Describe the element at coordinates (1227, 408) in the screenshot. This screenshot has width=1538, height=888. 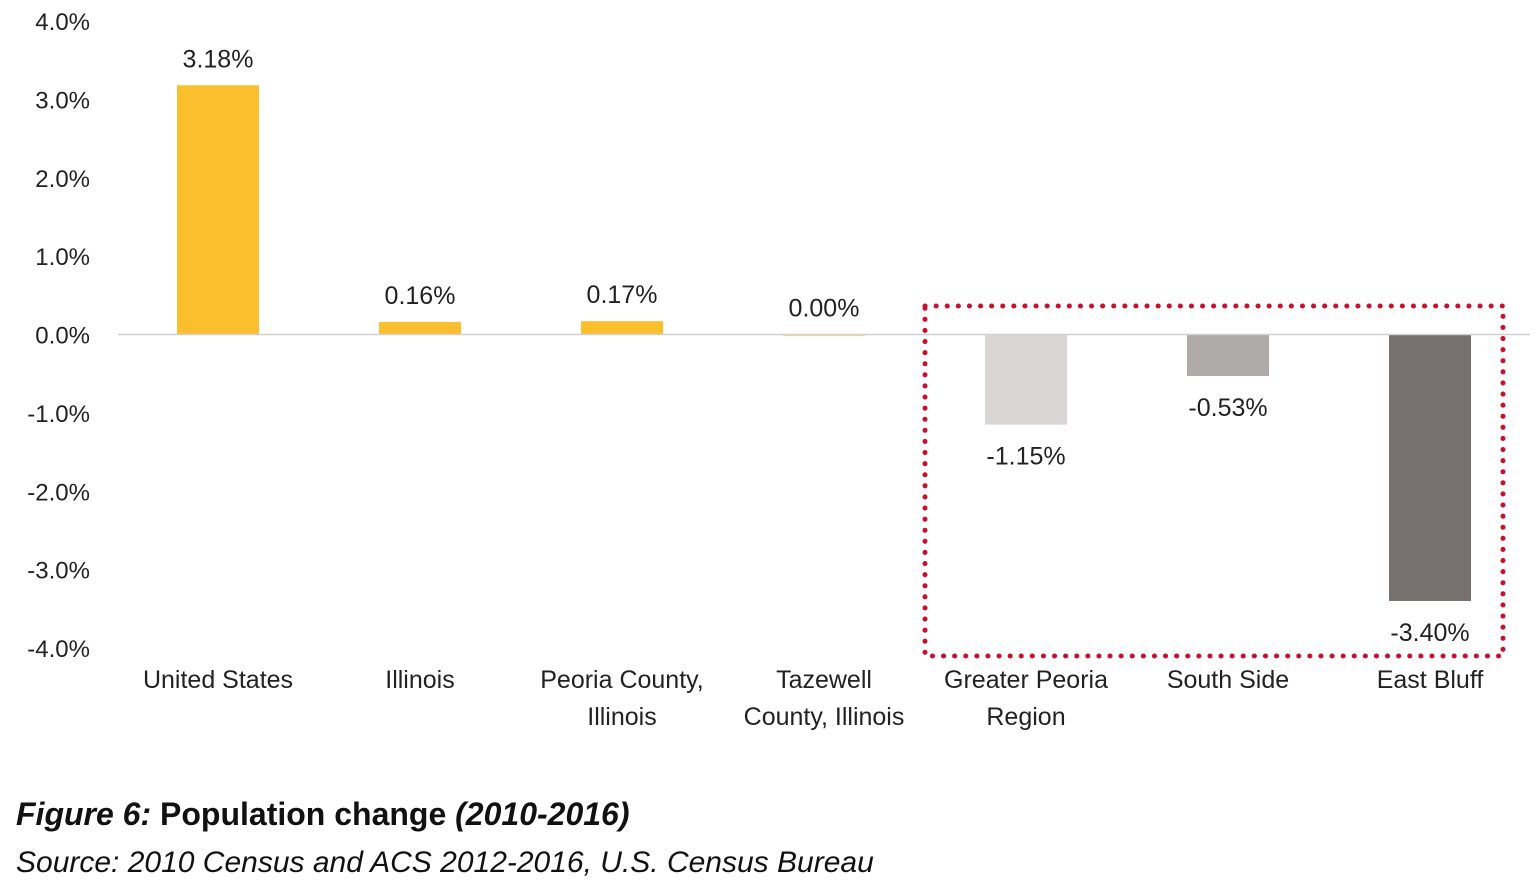
I see `data-label: -0.53%` at that location.